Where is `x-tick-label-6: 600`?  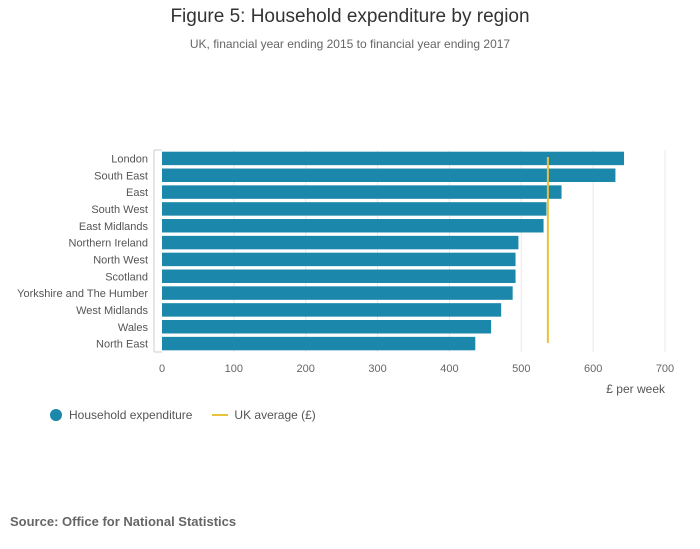
x-tick-label-6: 600 is located at coordinates (593, 369).